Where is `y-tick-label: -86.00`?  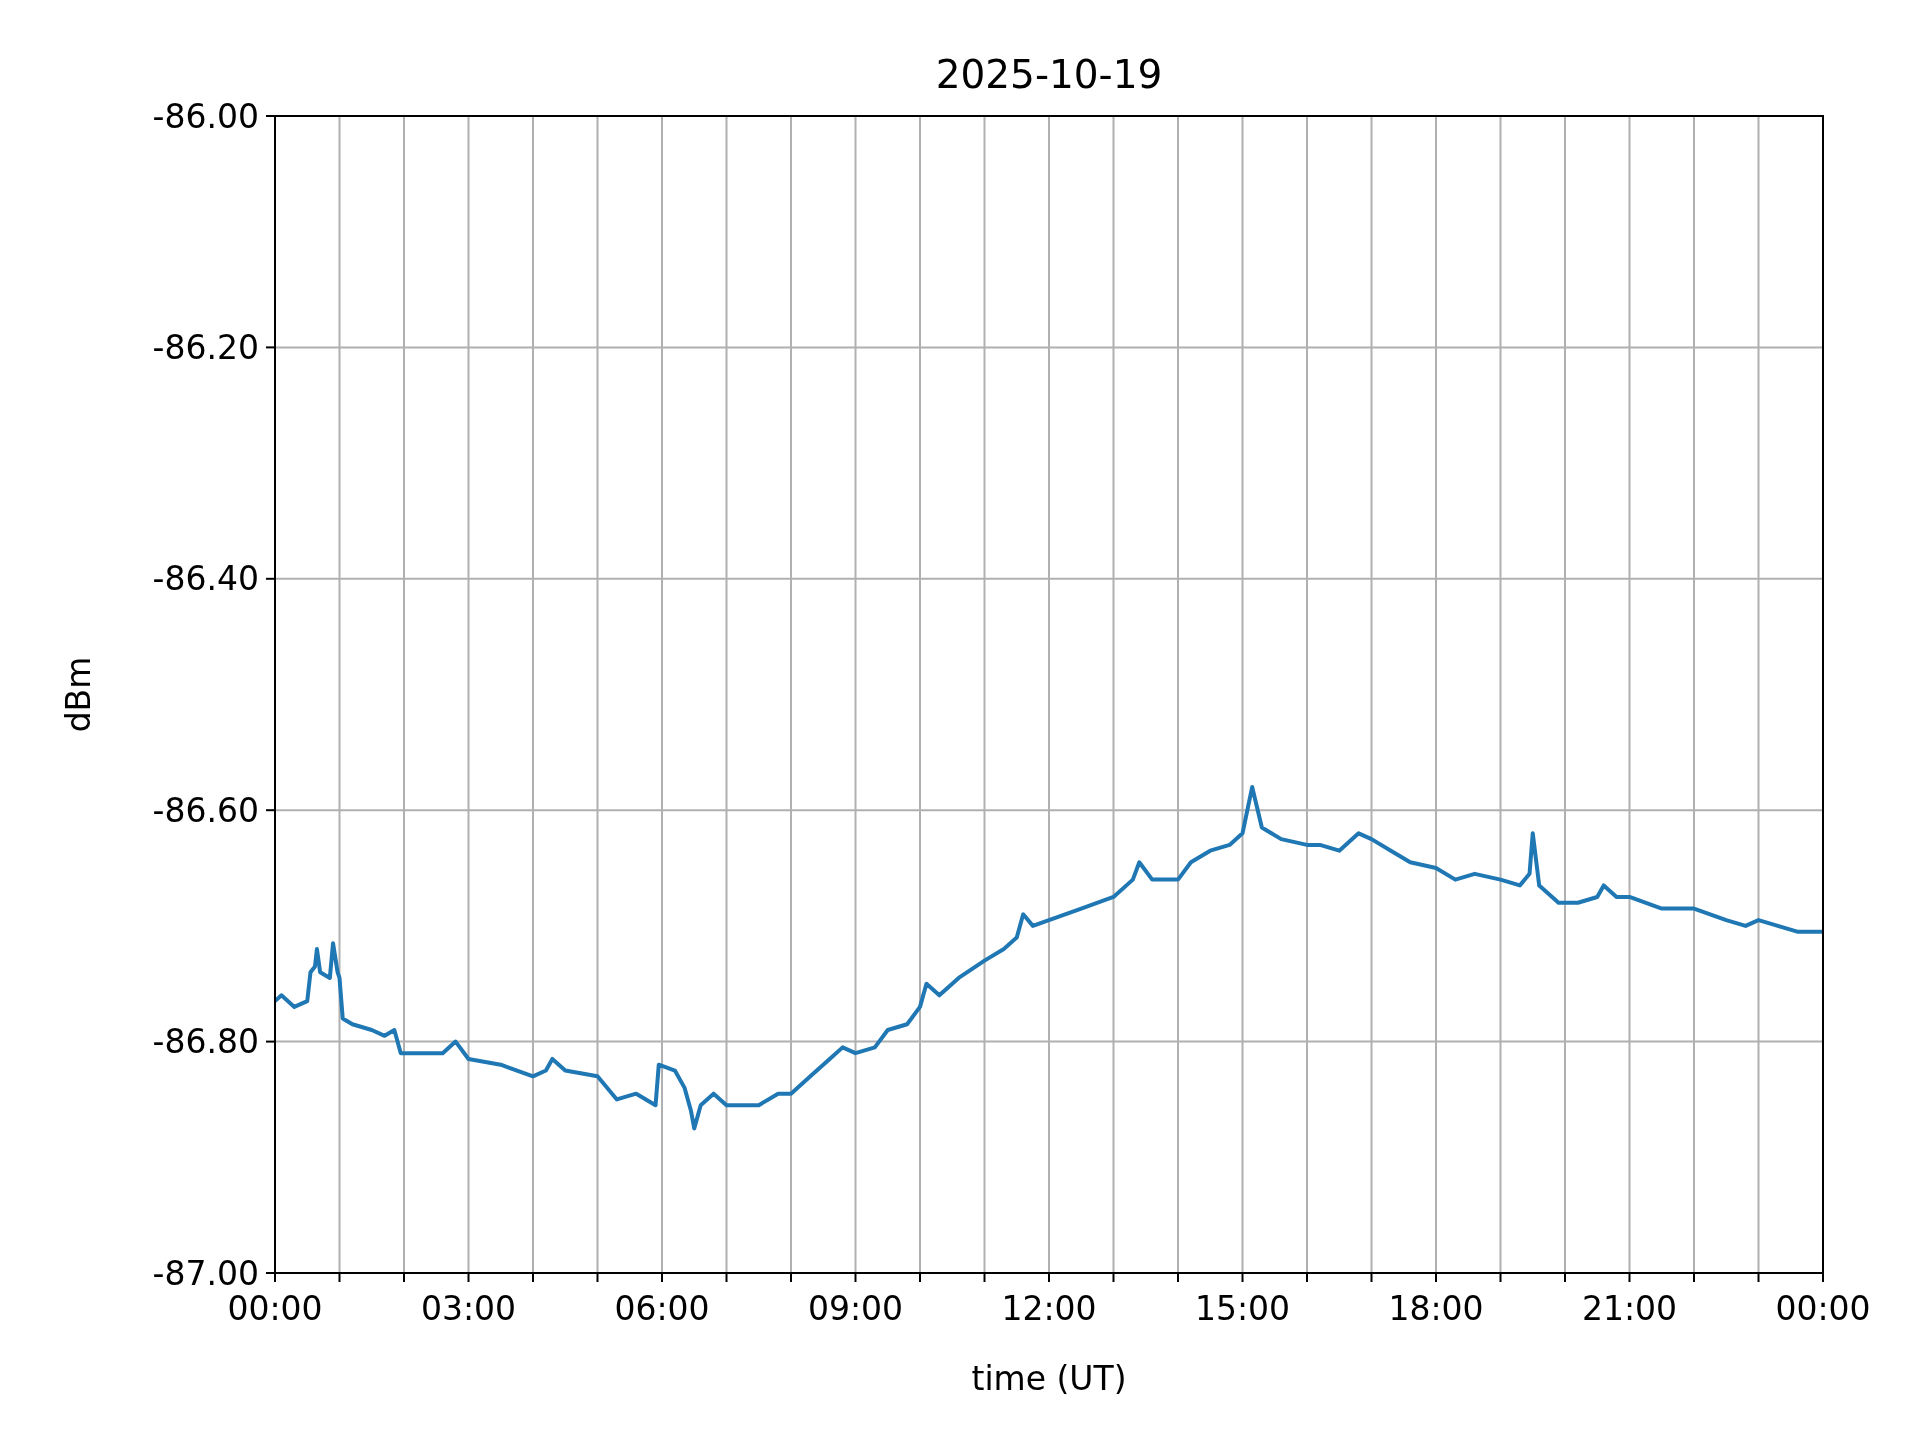
y-tick-label: -86.00 is located at coordinates (205, 116).